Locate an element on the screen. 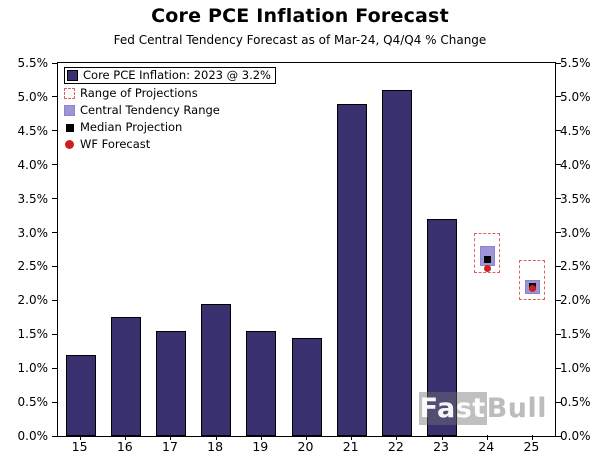 The image size is (600, 461). y-tick-label-right: 2.5% is located at coordinates (575, 266).